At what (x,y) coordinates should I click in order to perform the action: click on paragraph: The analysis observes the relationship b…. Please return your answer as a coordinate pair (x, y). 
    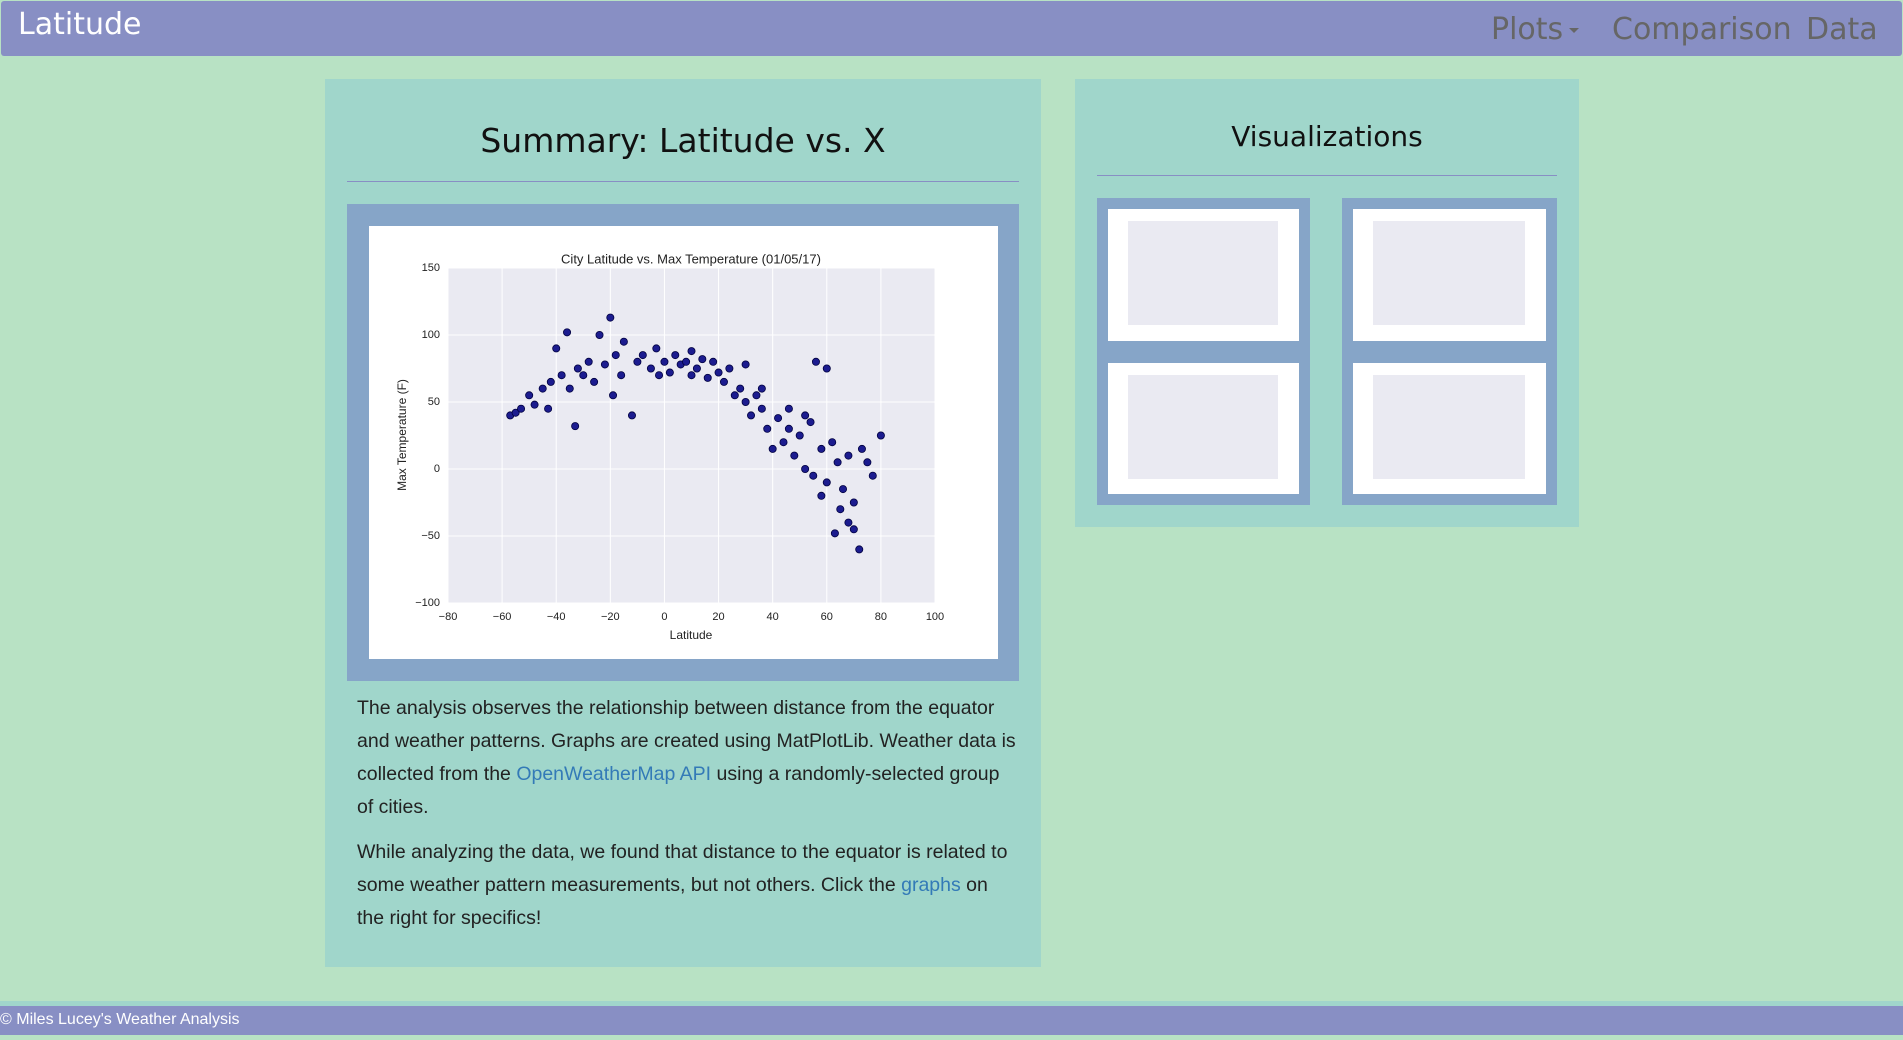
    Looking at the image, I should click on (687, 758).